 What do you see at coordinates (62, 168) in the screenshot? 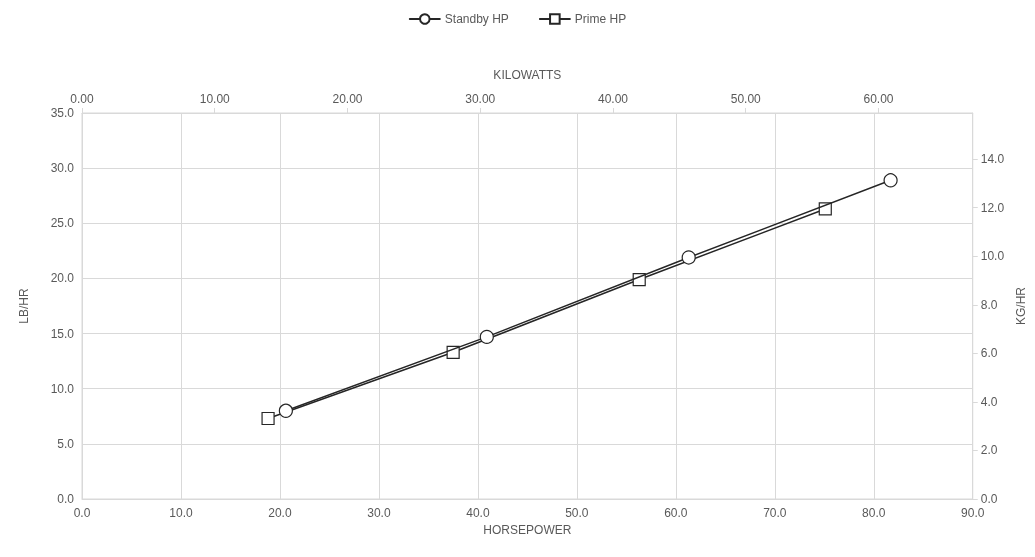
I see `y-tick-label: 30.0` at bounding box center [62, 168].